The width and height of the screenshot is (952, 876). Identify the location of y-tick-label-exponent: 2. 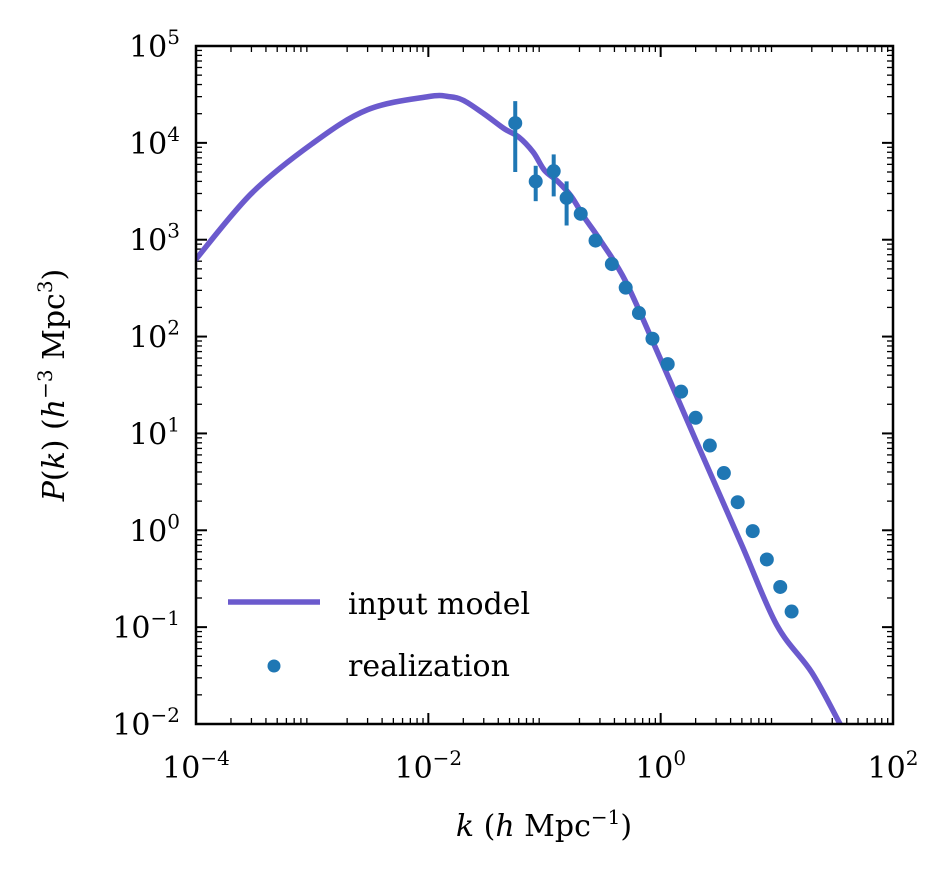
(173, 328).